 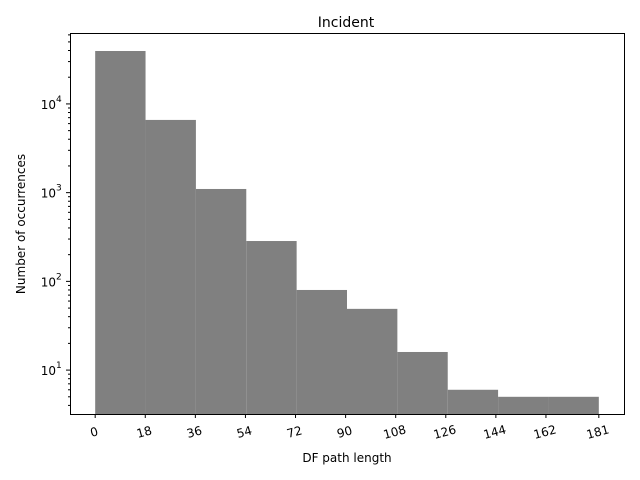 What do you see at coordinates (598, 431) in the screenshot?
I see `x-tick-label: 181` at bounding box center [598, 431].